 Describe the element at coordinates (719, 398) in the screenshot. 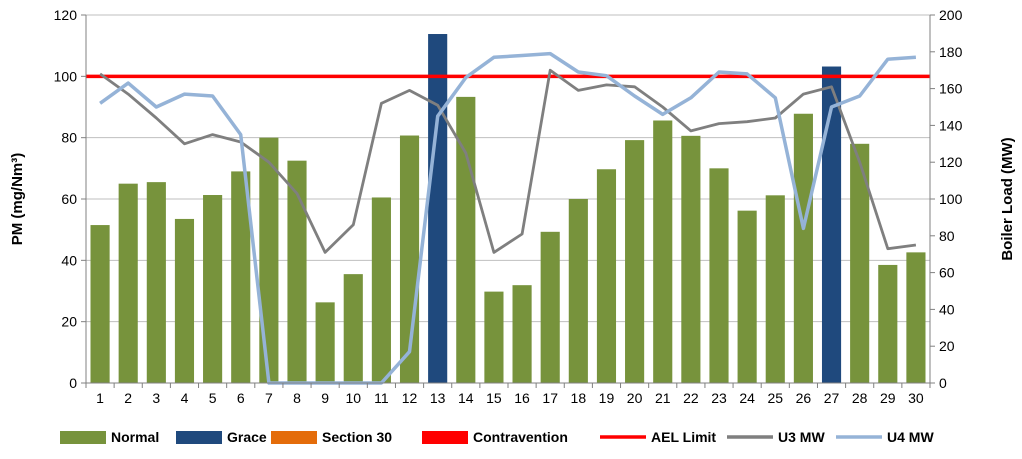

I see `x-tick-label: 23` at that location.